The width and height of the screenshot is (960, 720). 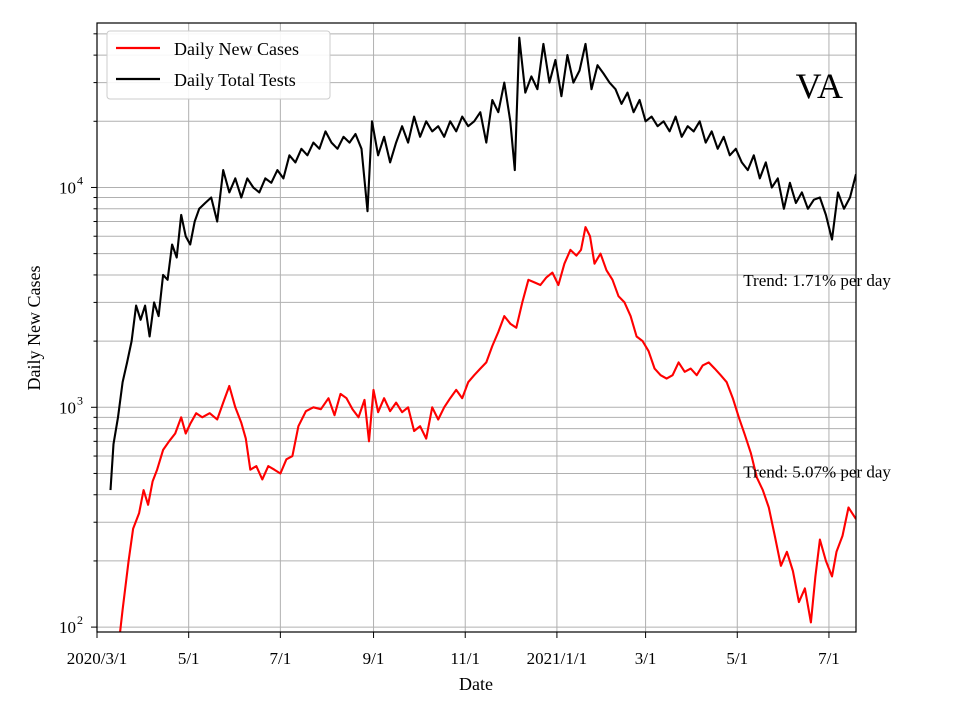 I want to click on y-tick-exponent: 4, so click(x=80, y=180).